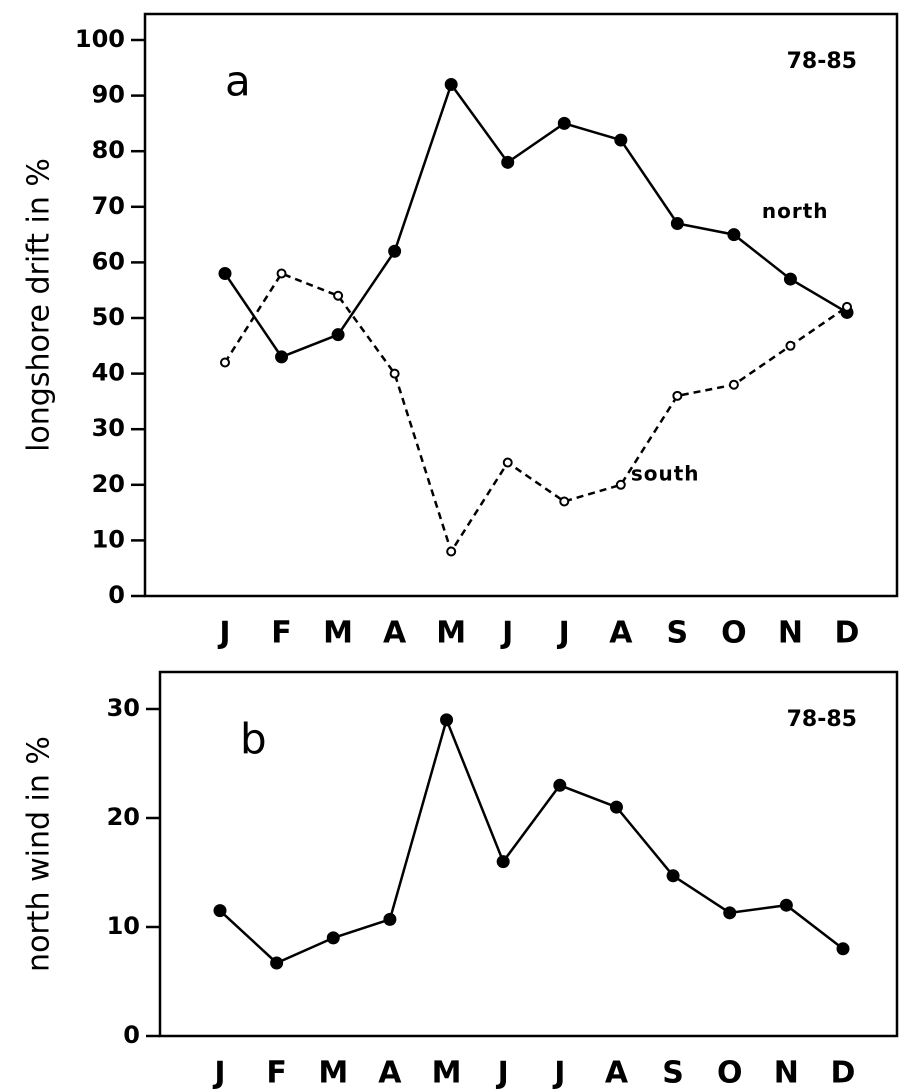  I want to click on y-tick-label: 70, so click(108, 206).